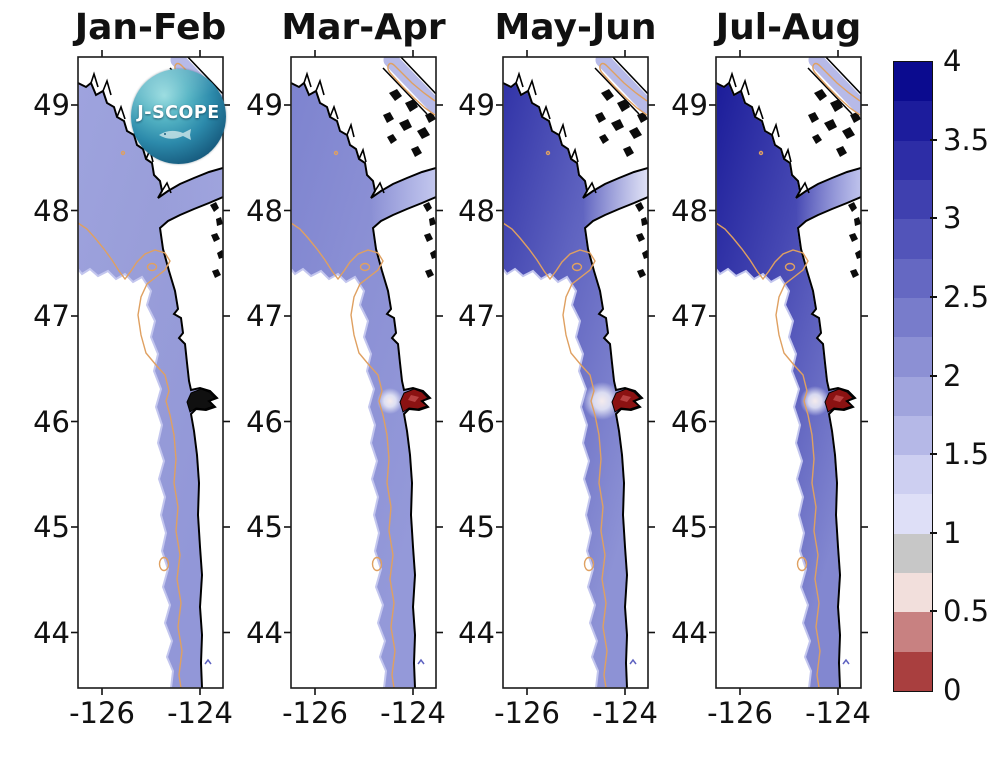  I want to click on colorbar-tick-label: 0.5, so click(966, 611).